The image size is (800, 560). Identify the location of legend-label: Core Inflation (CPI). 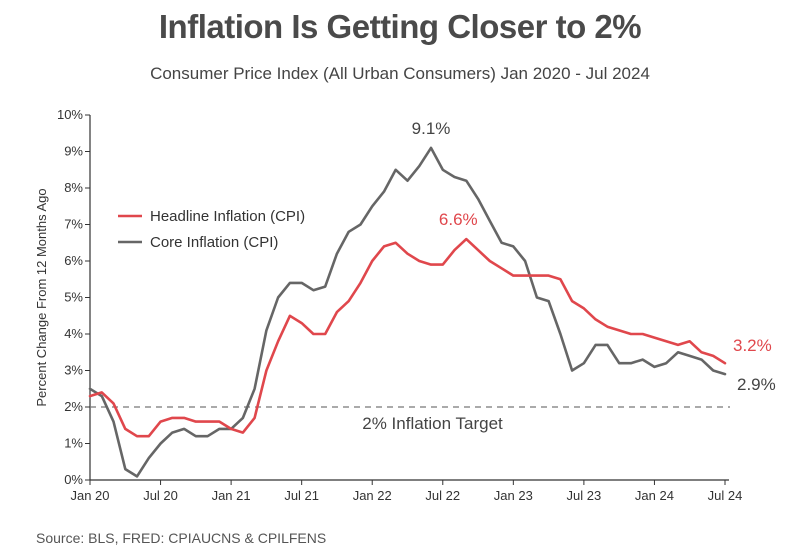
(214, 242).